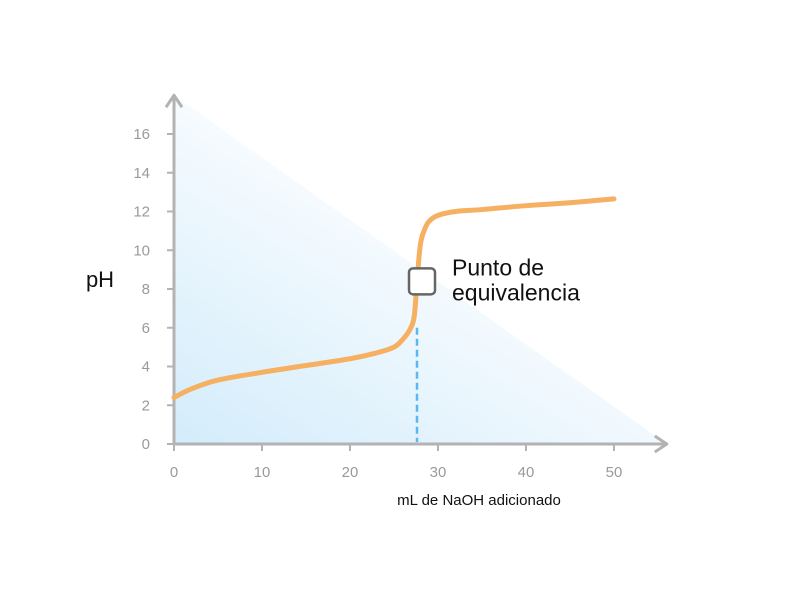  Describe the element at coordinates (516, 292) in the screenshot. I see `annotation-label-line2: equivalencia` at that location.